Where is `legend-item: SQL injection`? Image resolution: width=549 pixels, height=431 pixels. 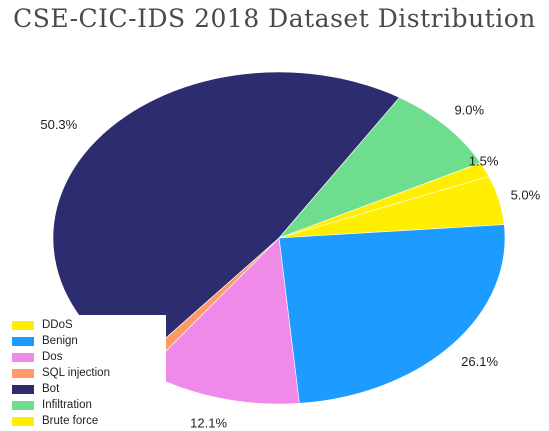 legend-item: SQL injection is located at coordinates (87, 373).